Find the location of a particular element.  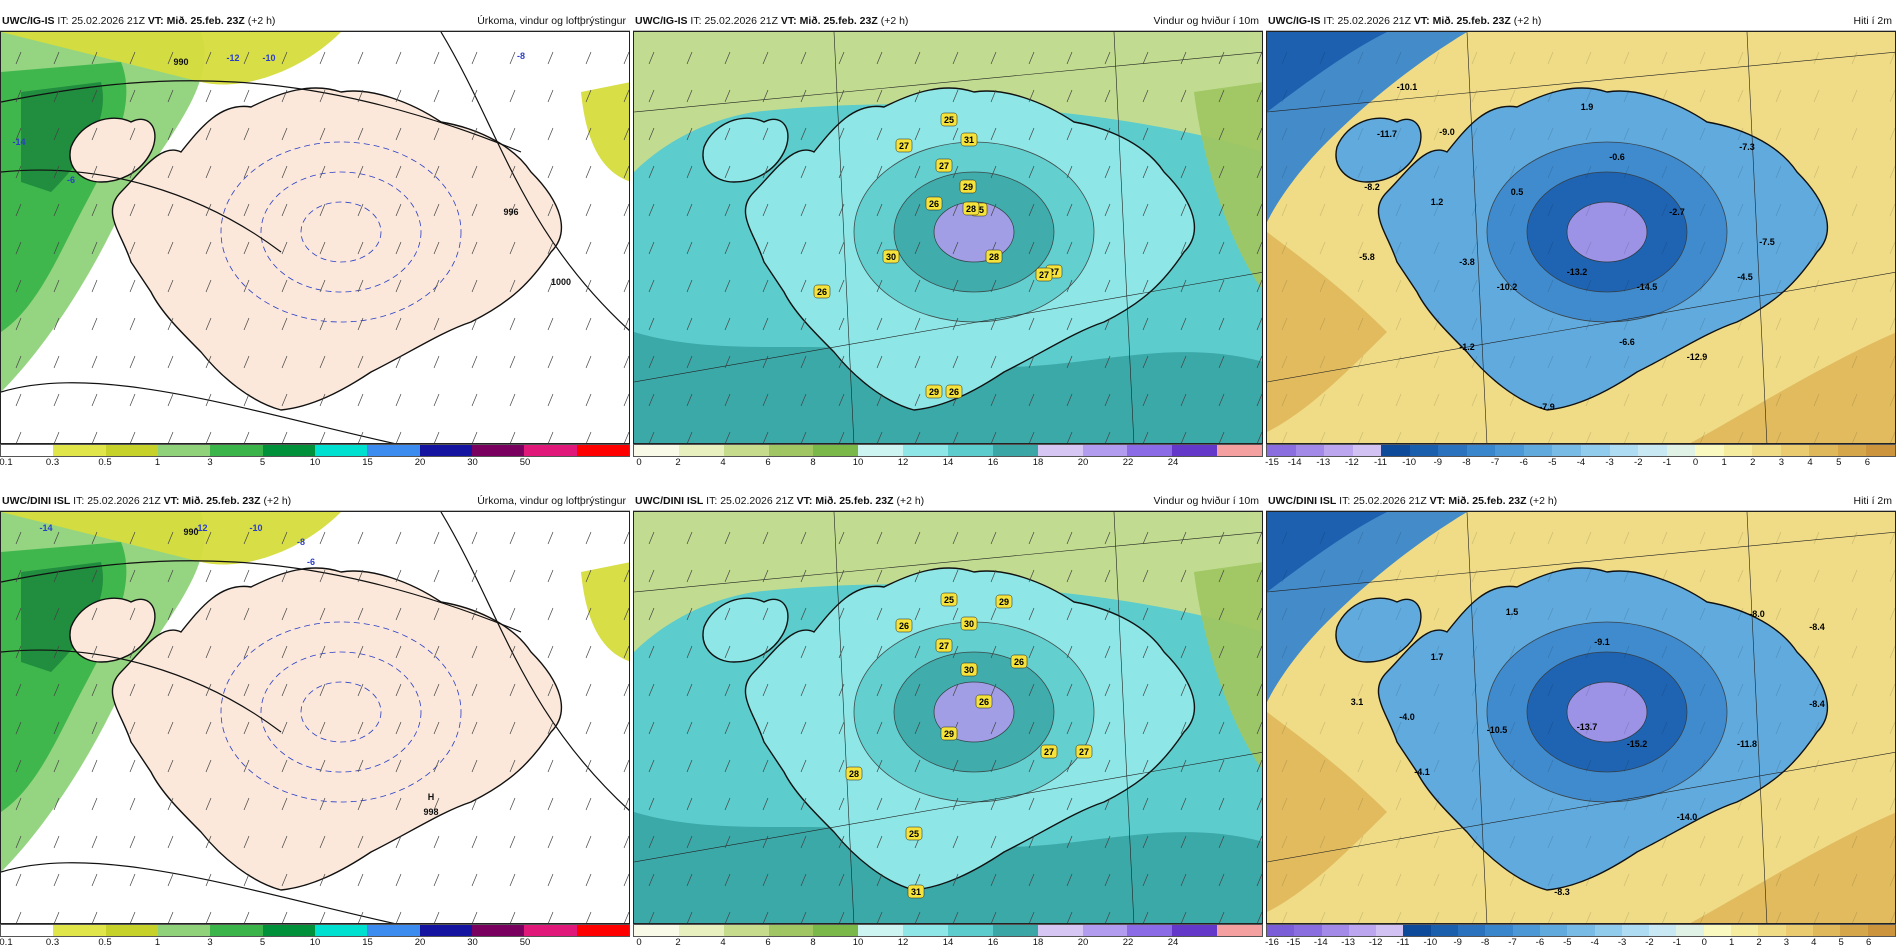

model-name: UWC/IG-IS is located at coordinates (1294, 21).